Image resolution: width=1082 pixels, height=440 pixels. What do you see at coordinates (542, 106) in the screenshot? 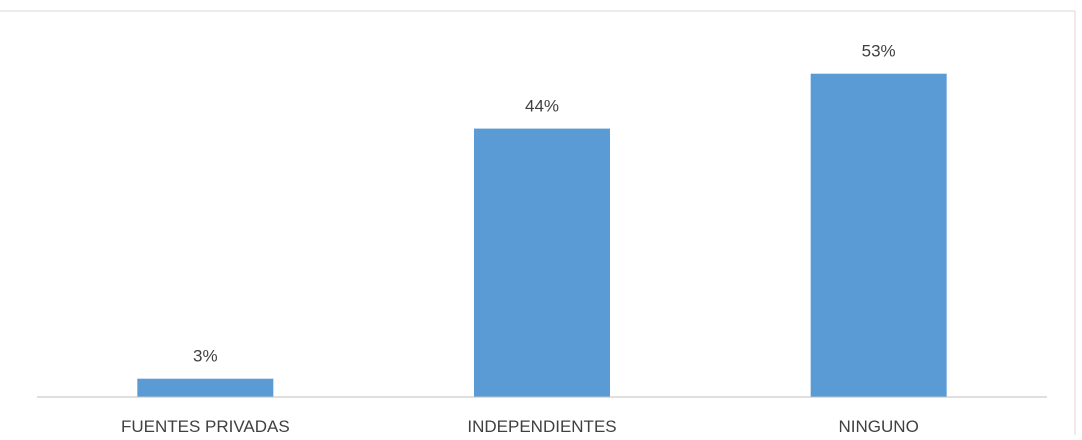
I see `data-label-independientes: 44%` at bounding box center [542, 106].